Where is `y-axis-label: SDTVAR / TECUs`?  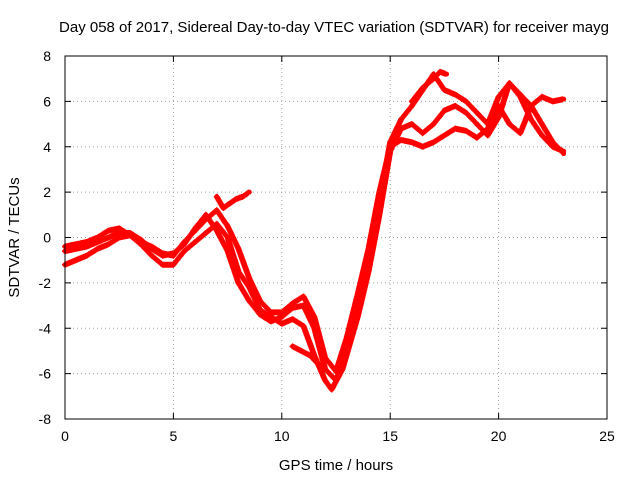 y-axis-label: SDTVAR / TECUs is located at coordinates (14, 237).